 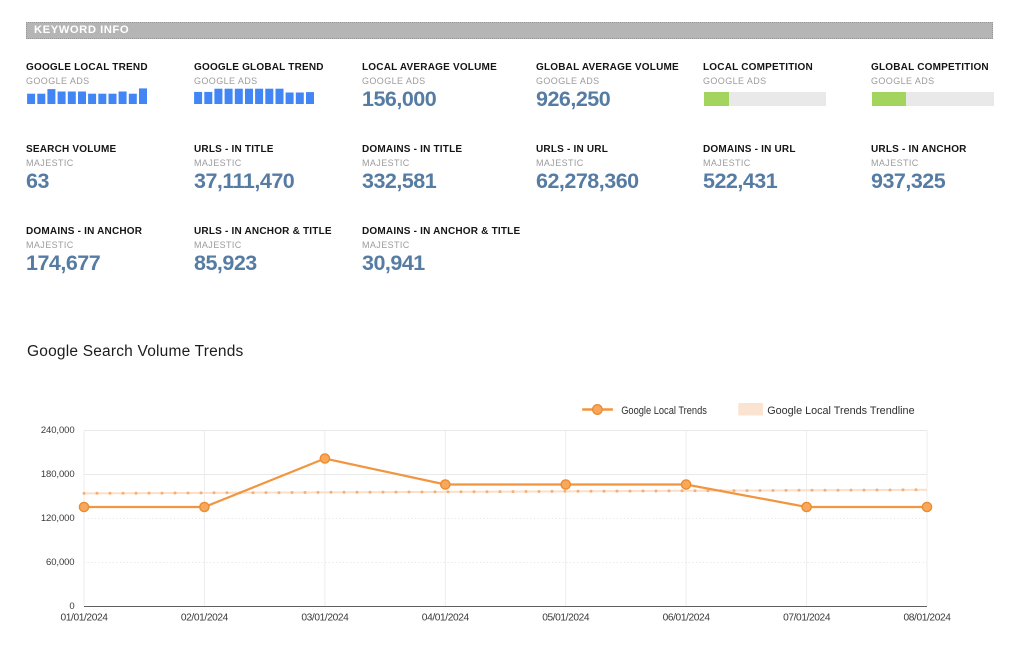 I want to click on svg-text: Google Local Trends Trendline, so click(x=840, y=411).